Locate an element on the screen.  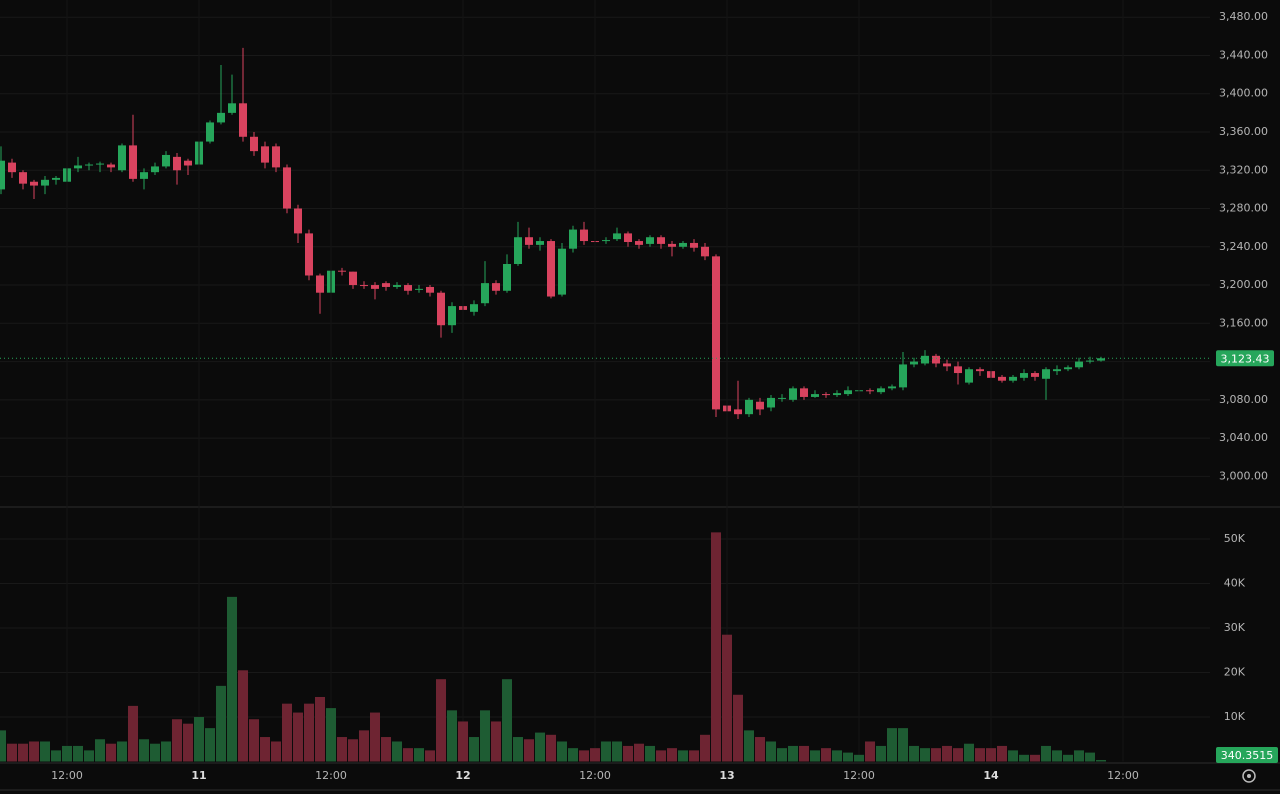
settings-icon is located at coordinates (1249, 776).